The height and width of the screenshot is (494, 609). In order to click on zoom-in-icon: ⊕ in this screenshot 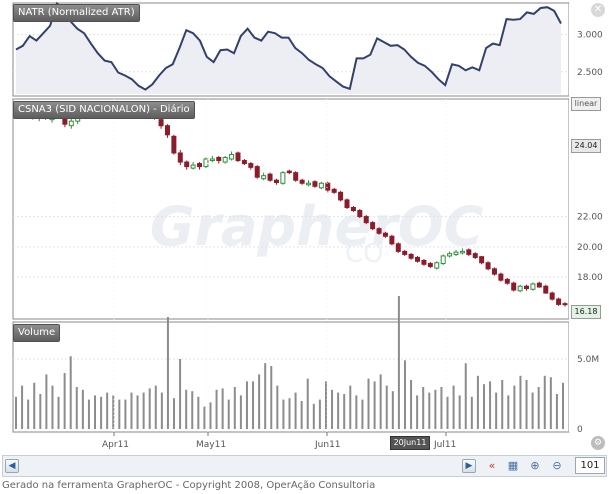, I will do `click(535, 465)`.